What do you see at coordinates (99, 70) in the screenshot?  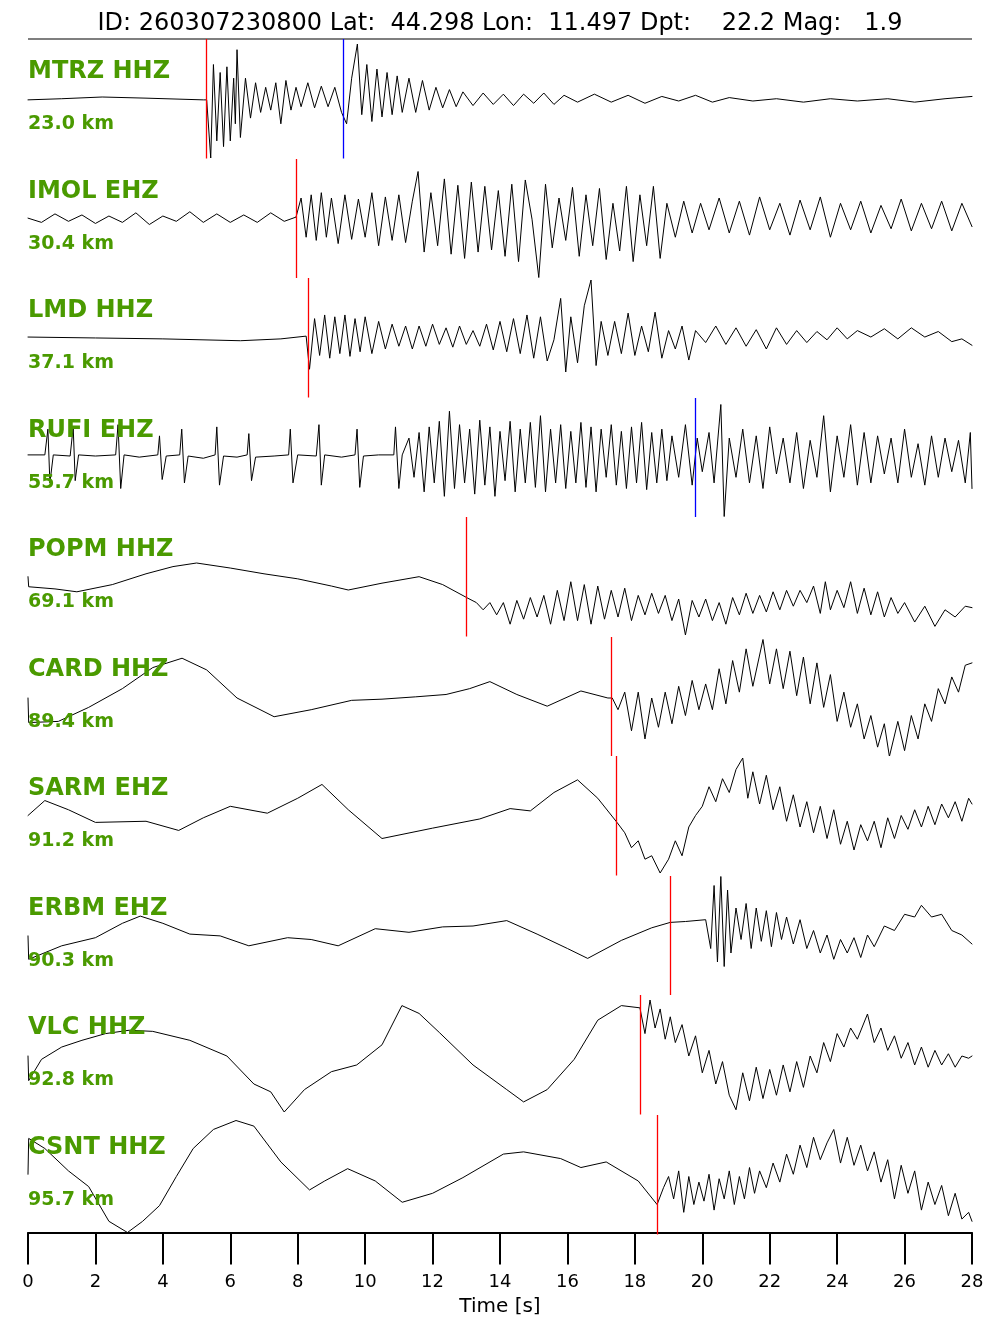 I see `series-label: MTRZ HHZ` at bounding box center [99, 70].